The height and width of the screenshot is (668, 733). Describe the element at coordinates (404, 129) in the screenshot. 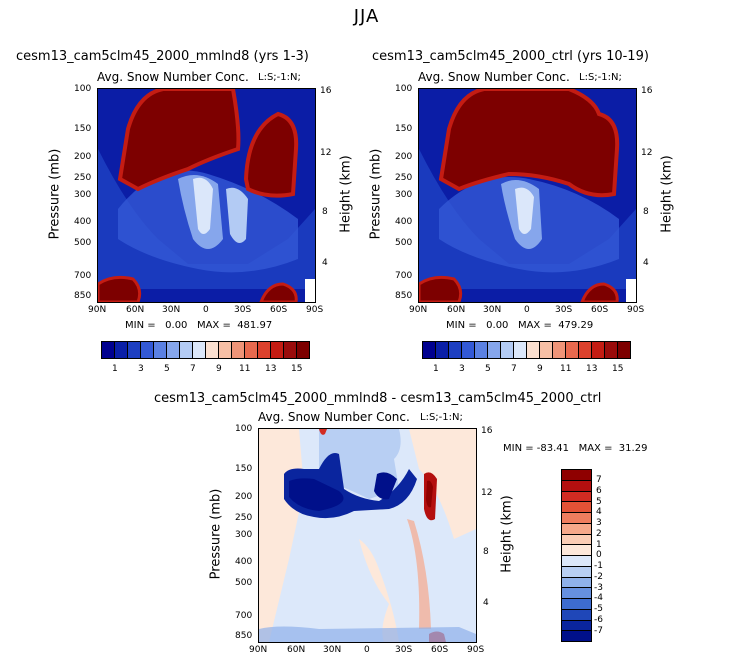

I see `p2-ptick-150: 150` at that location.